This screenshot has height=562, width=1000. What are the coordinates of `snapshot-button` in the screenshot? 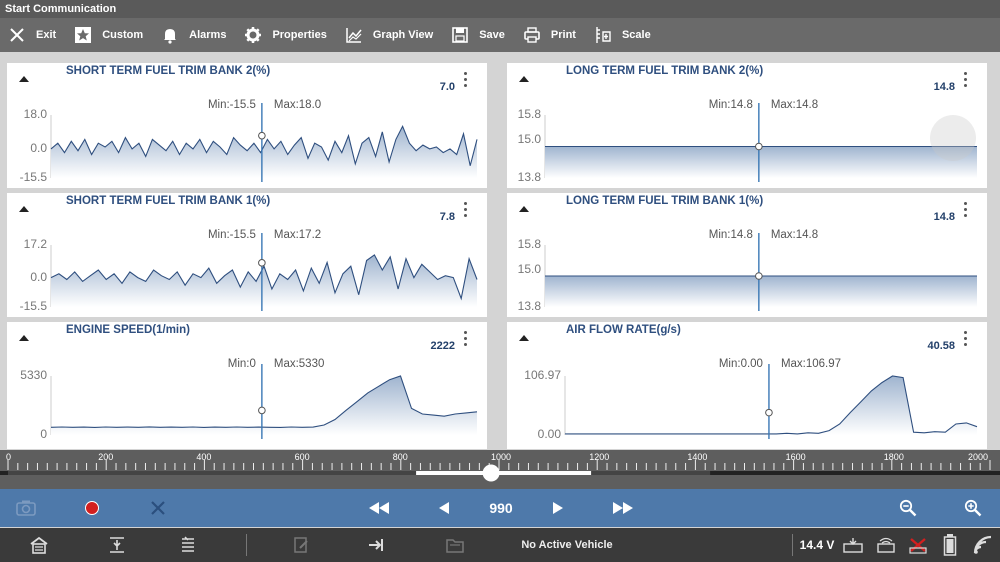 It's located at (26, 508).